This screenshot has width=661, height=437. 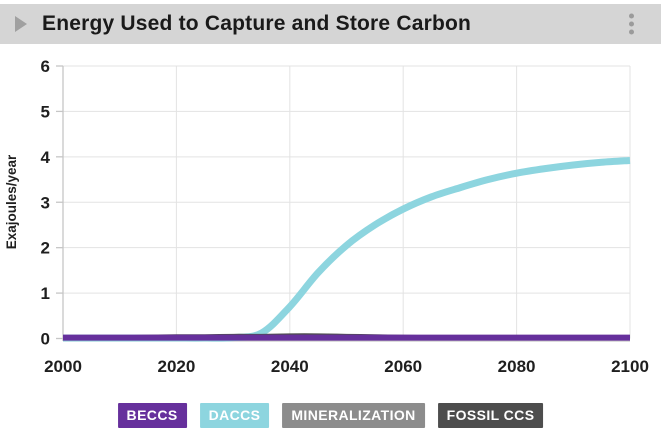 What do you see at coordinates (234, 415) in the screenshot?
I see `legend-item-daccs: DACCS` at bounding box center [234, 415].